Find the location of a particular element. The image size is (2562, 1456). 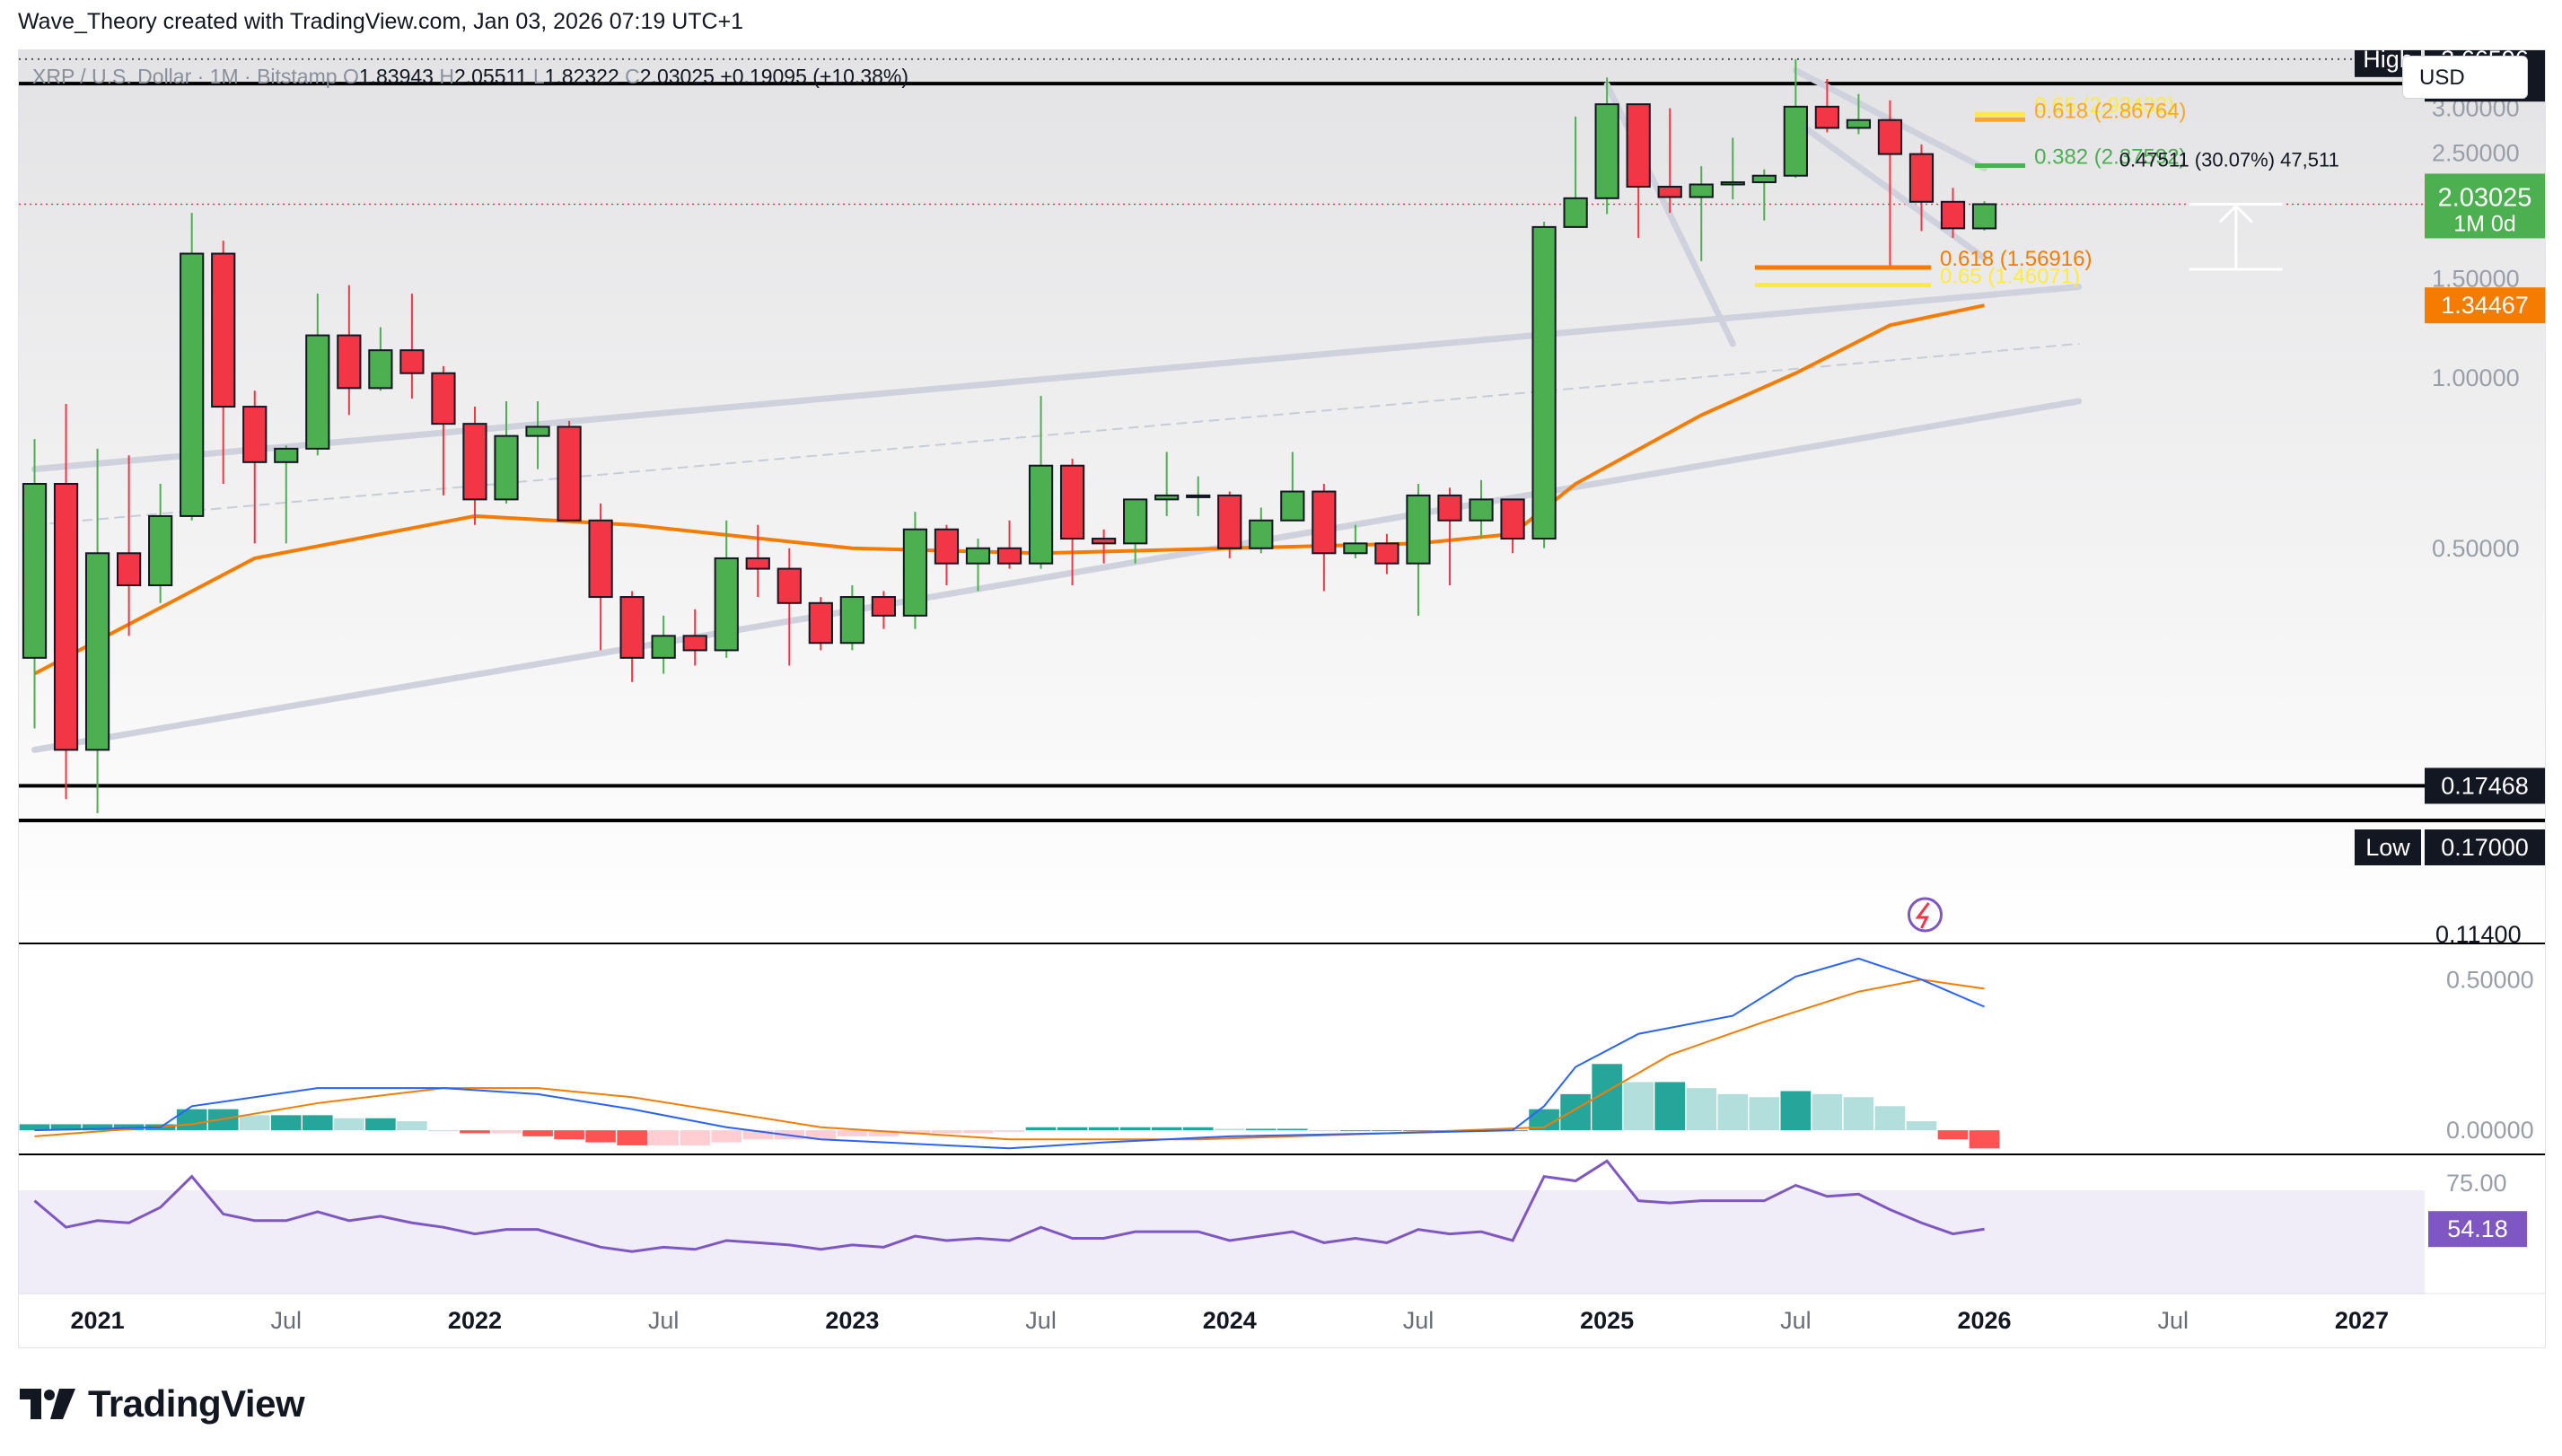

time-axis-tick: 2027 is located at coordinates (2362, 1321).